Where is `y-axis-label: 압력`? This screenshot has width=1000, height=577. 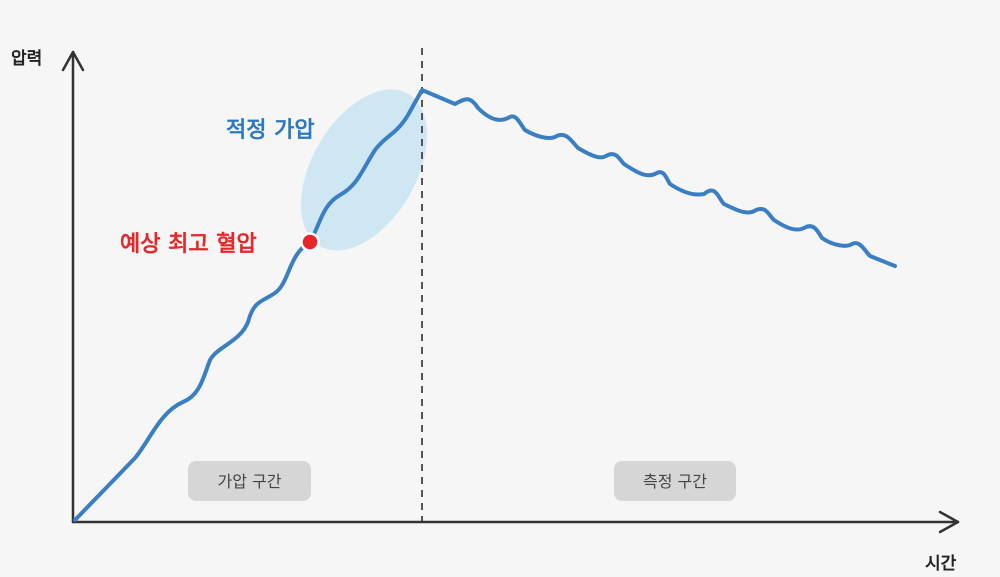
y-axis-label: 압력 is located at coordinates (26, 58).